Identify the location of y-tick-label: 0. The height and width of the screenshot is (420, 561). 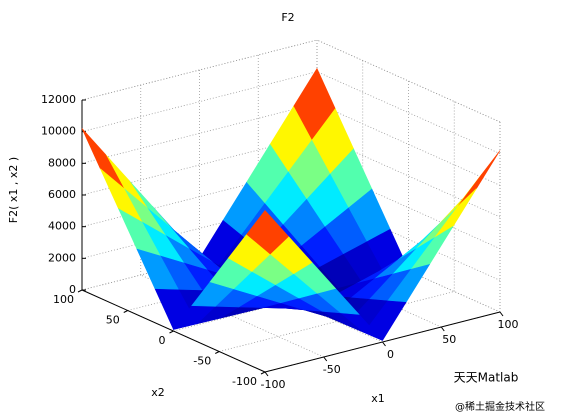
(162, 340).